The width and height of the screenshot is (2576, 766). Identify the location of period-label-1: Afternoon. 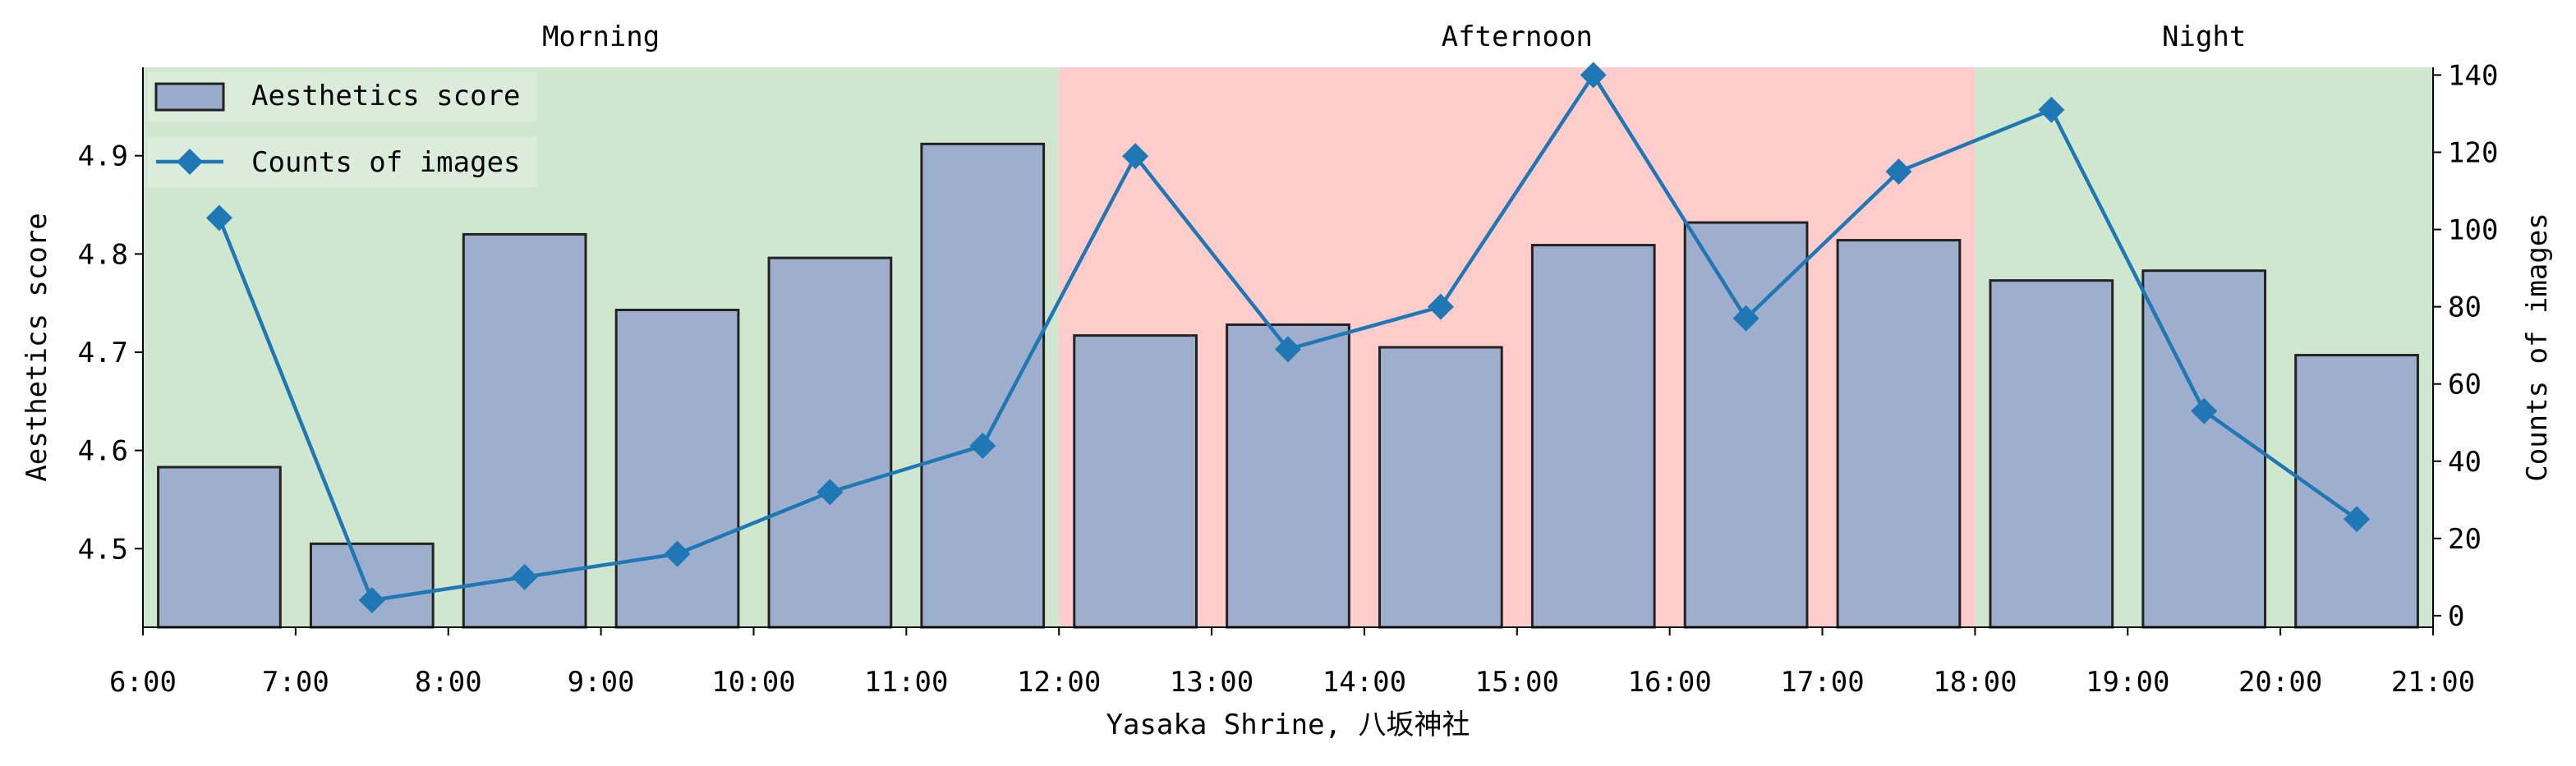
(1517, 37).